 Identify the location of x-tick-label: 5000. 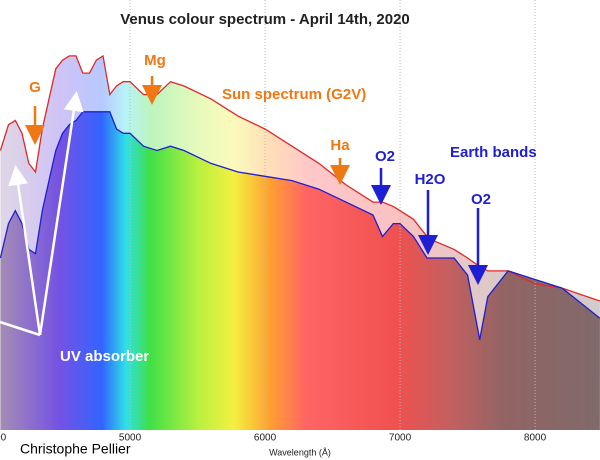
(130, 438).